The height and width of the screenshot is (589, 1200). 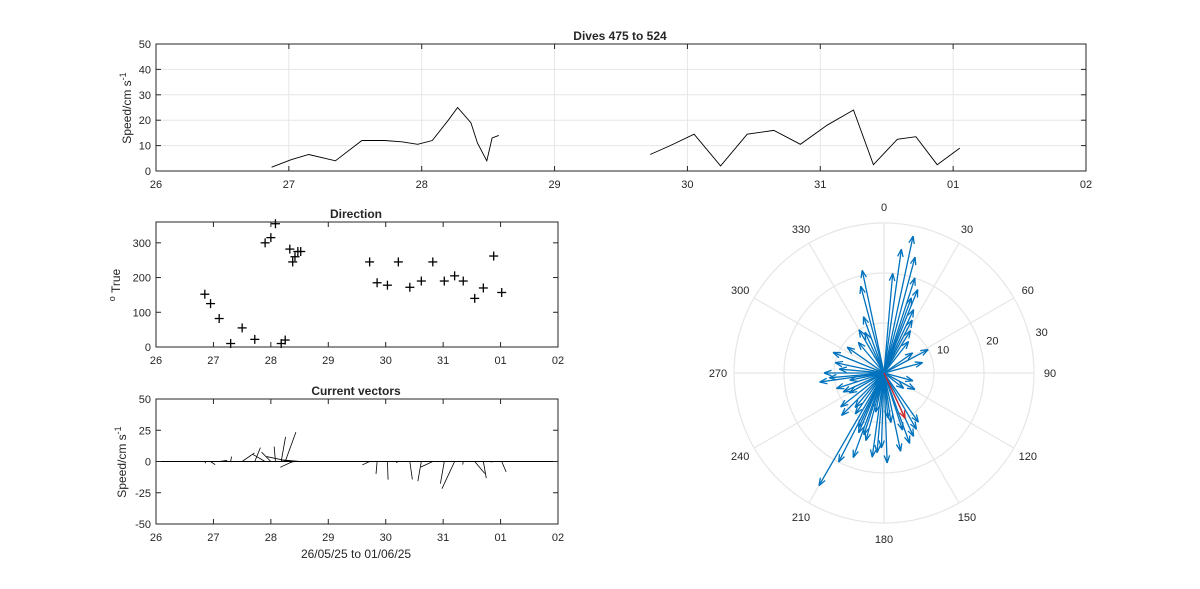 What do you see at coordinates (558, 361) in the screenshot?
I see `direction-plot-xtick-label: 02` at bounding box center [558, 361].